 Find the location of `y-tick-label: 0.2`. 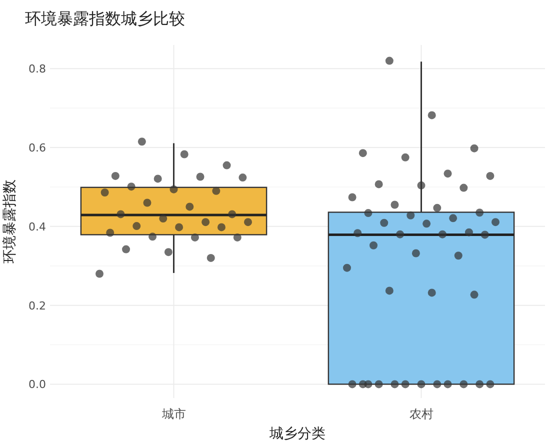

y-tick-label: 0.2 is located at coordinates (37, 305).